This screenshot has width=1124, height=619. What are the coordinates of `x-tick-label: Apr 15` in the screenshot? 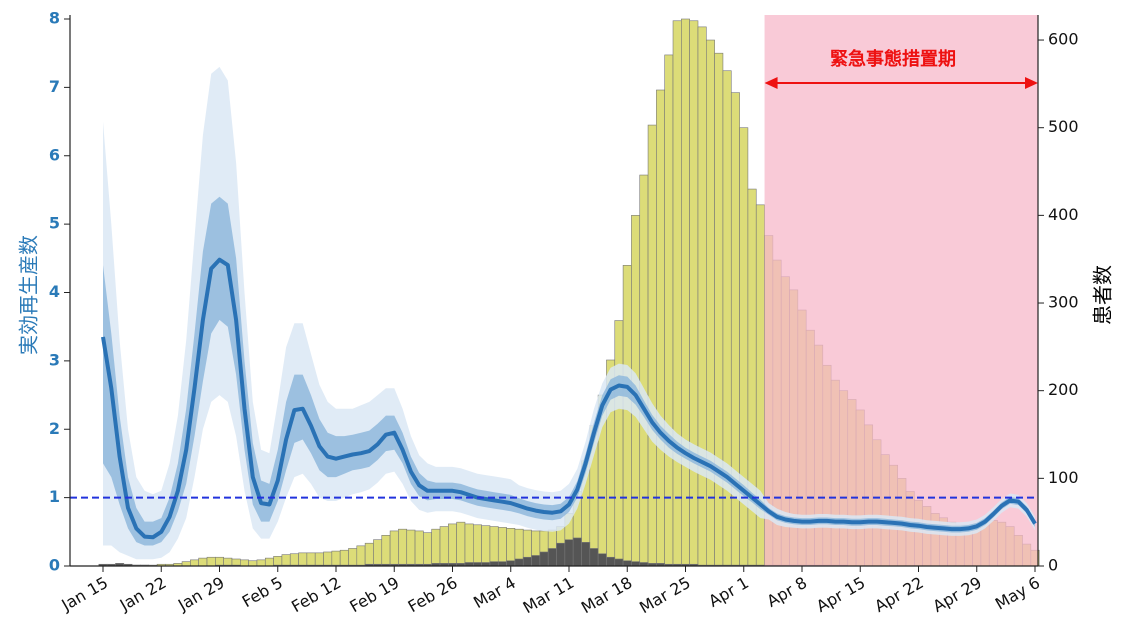 It's located at (841, 594).